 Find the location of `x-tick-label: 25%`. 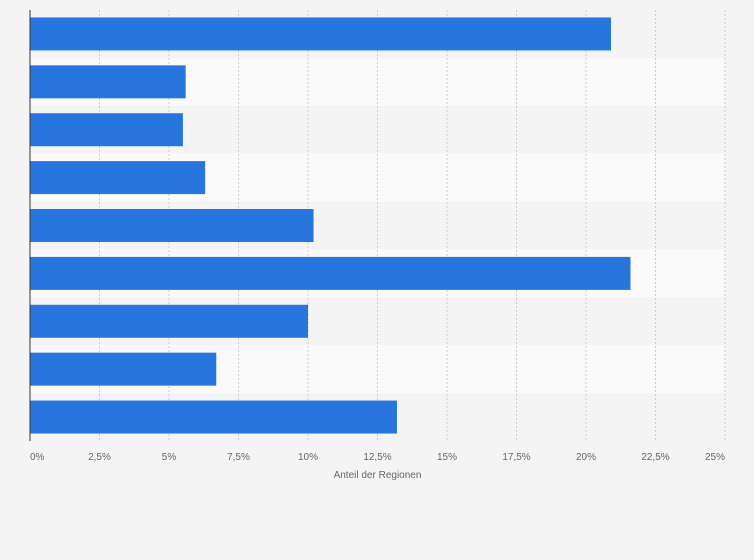

x-tick-label: 25% is located at coordinates (715, 457).